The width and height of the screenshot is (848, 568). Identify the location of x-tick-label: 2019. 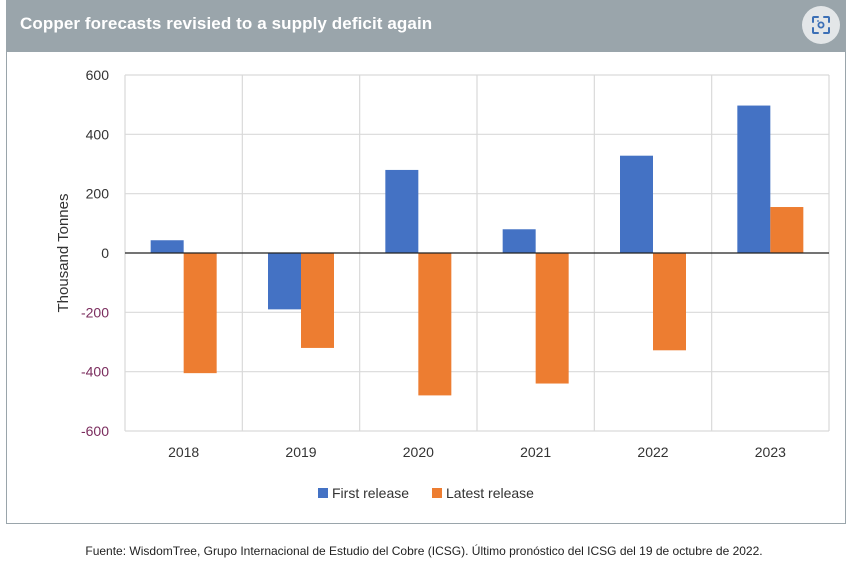
(300, 452).